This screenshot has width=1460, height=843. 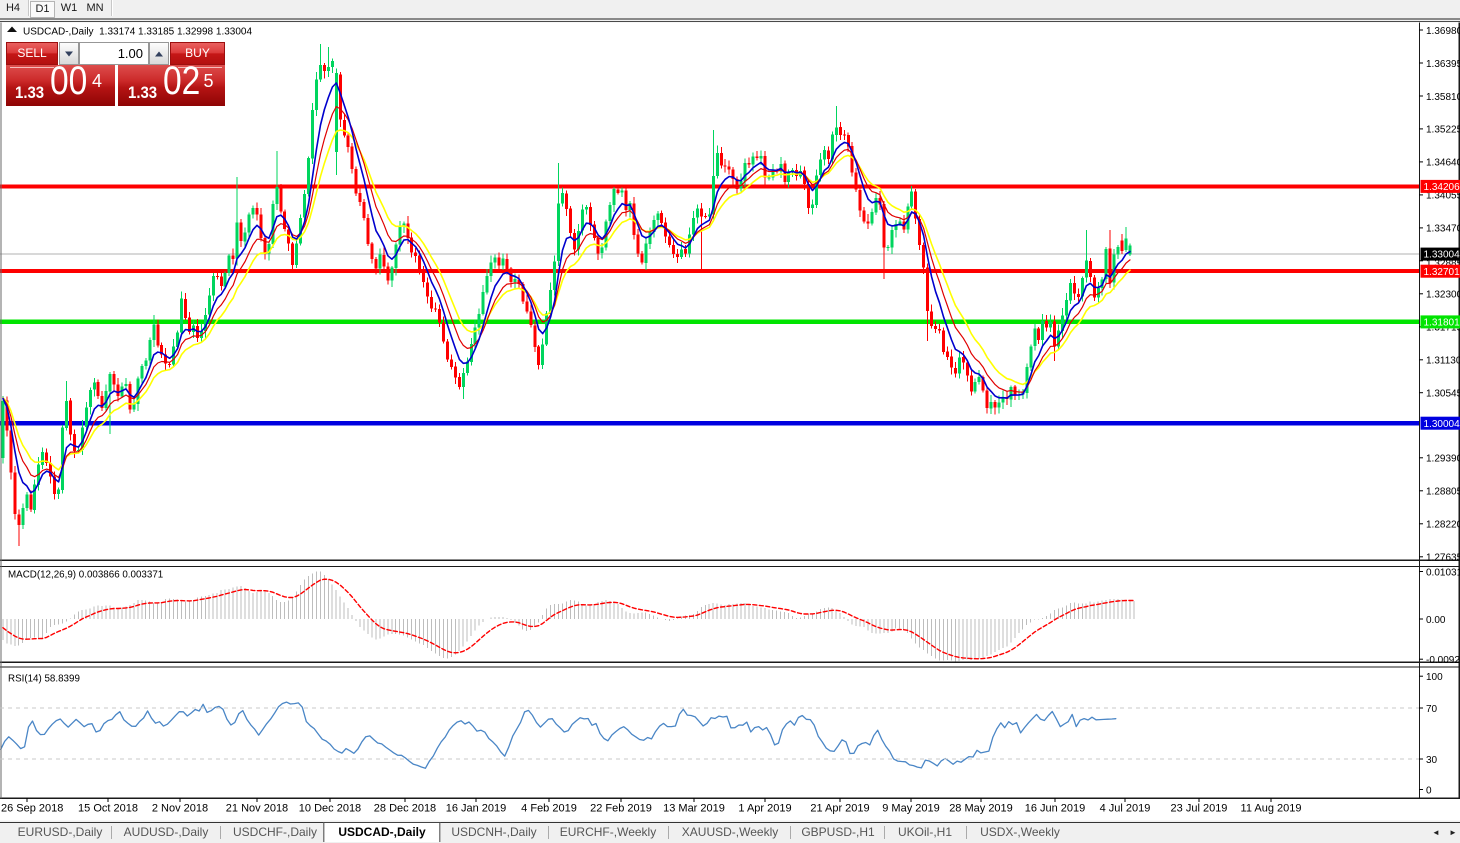 What do you see at coordinates (1271, 809) in the screenshot?
I see `svg-text: 11 Aug 2019` at bounding box center [1271, 809].